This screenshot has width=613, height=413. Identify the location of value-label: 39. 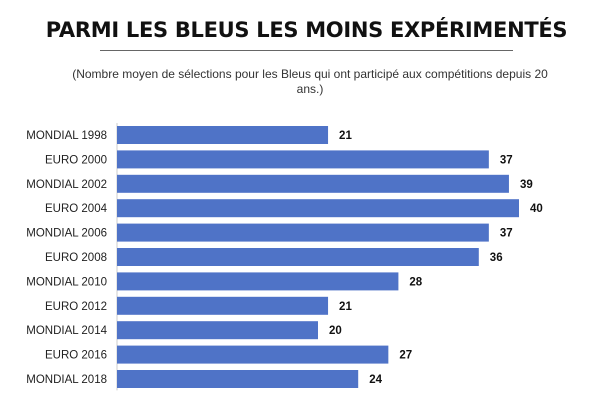
(526, 185).